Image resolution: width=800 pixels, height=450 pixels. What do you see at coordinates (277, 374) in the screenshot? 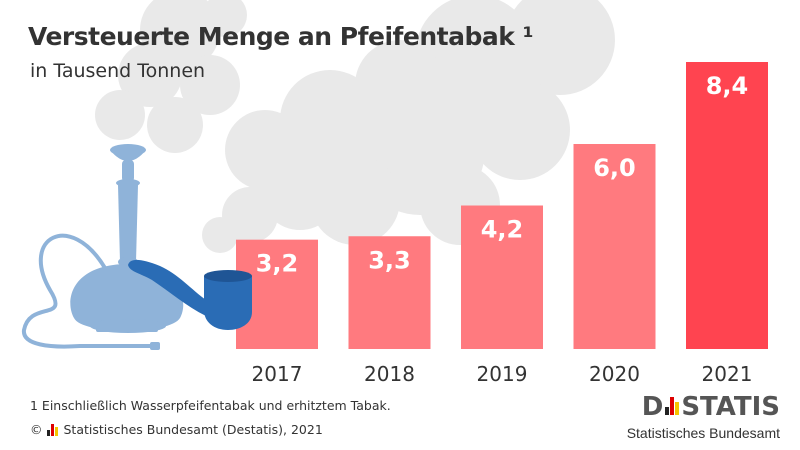
I see `x-tick-label-2017: 2017` at bounding box center [277, 374].